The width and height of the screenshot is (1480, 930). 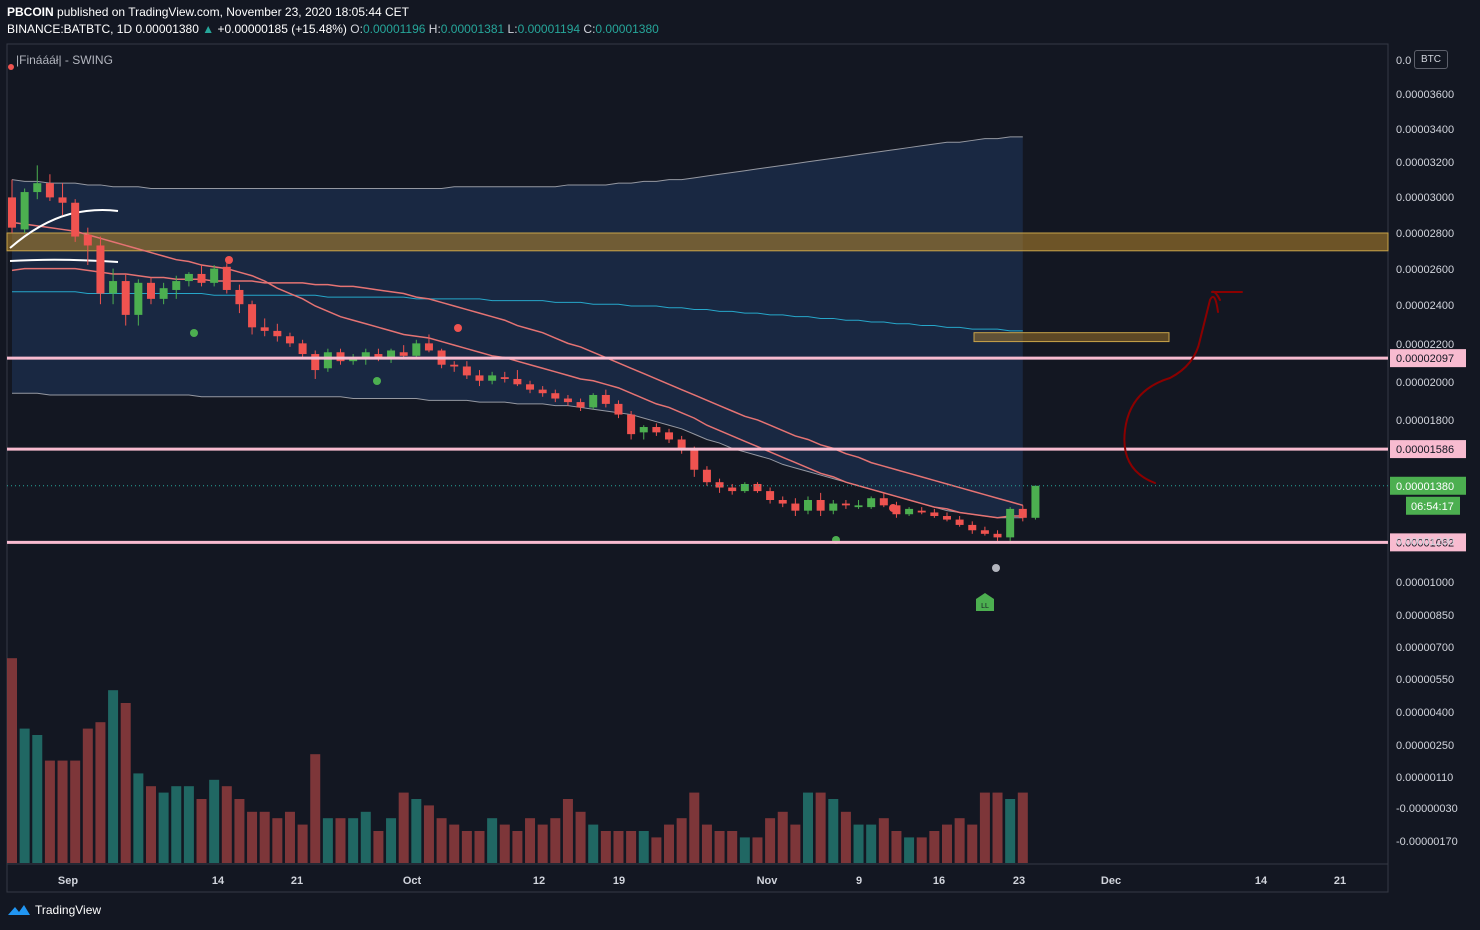 I want to click on target-zone, so click(x=1071, y=337).